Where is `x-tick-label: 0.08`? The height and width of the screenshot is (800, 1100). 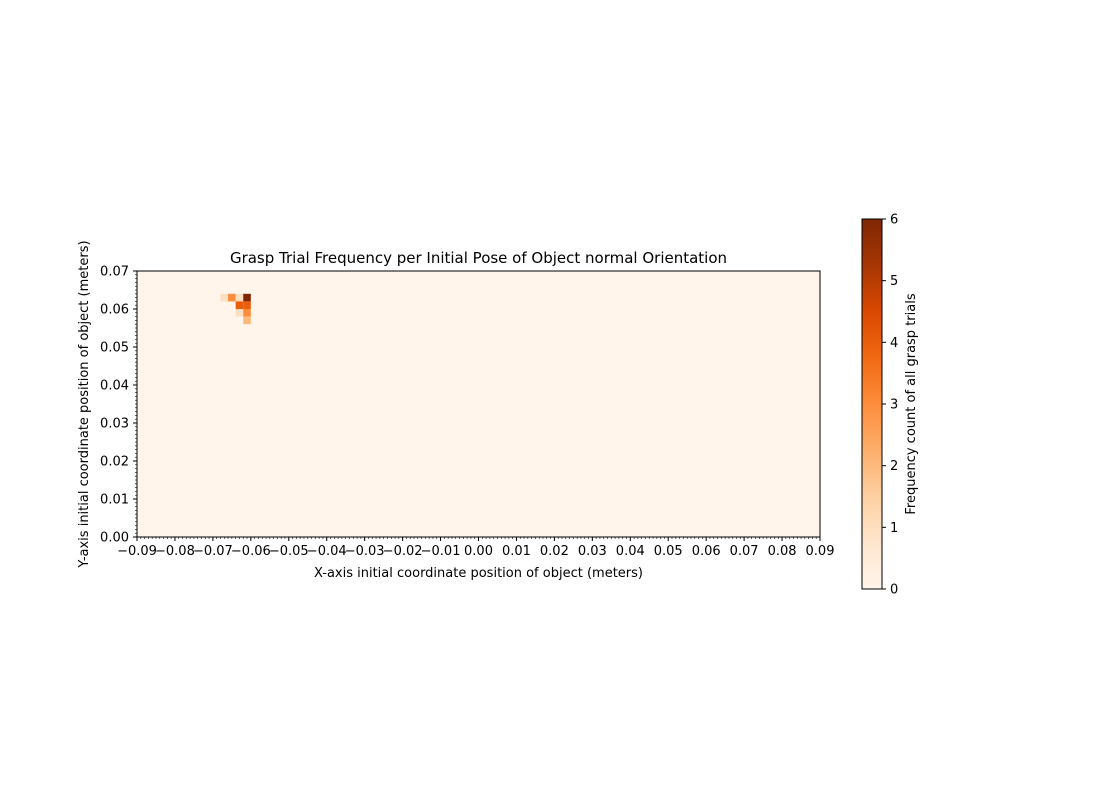 x-tick-label: 0.08 is located at coordinates (782, 551).